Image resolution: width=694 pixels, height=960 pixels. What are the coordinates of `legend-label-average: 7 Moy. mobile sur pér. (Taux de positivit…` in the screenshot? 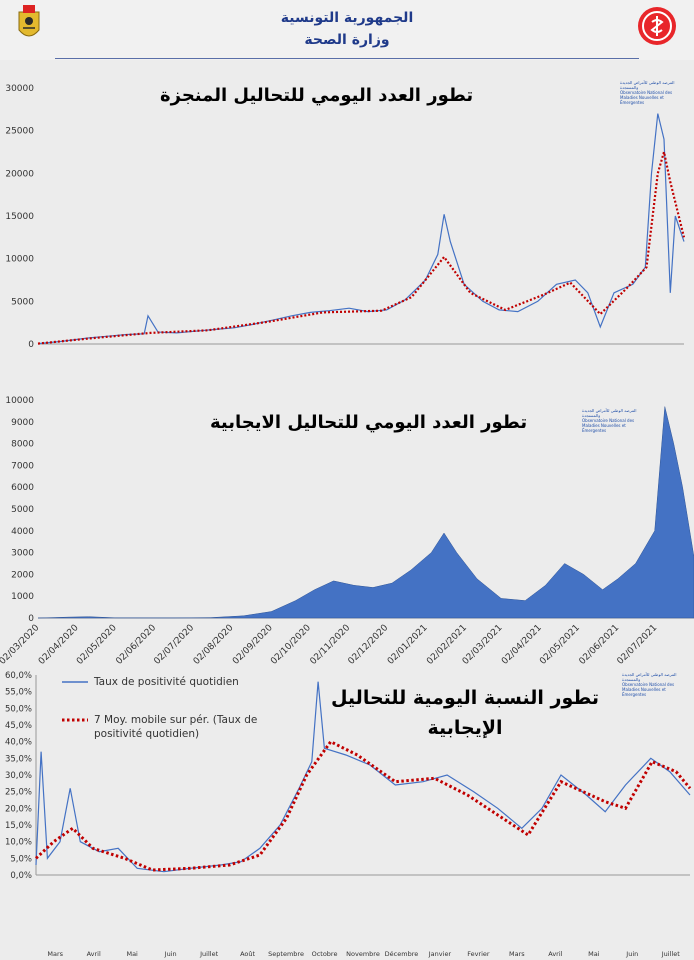 It's located at (175, 727).